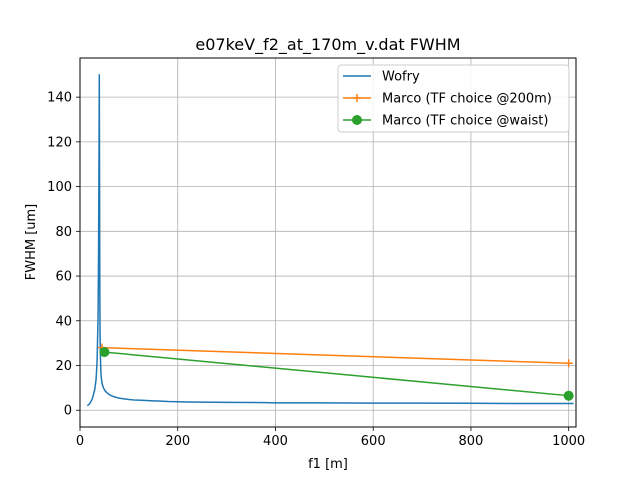 The image size is (640, 480). I want to click on x-tick-label: 0, so click(80, 441).